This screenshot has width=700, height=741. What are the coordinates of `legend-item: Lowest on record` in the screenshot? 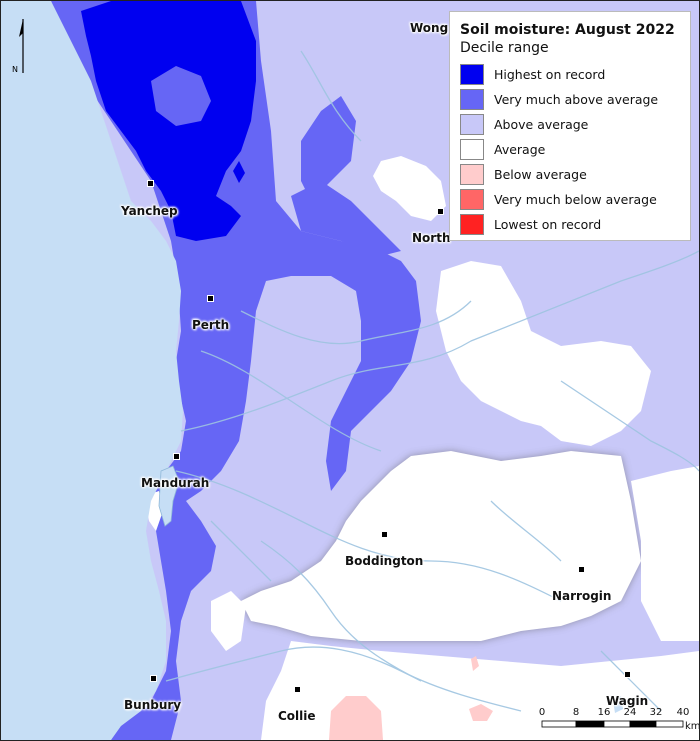 It's located at (570, 224).